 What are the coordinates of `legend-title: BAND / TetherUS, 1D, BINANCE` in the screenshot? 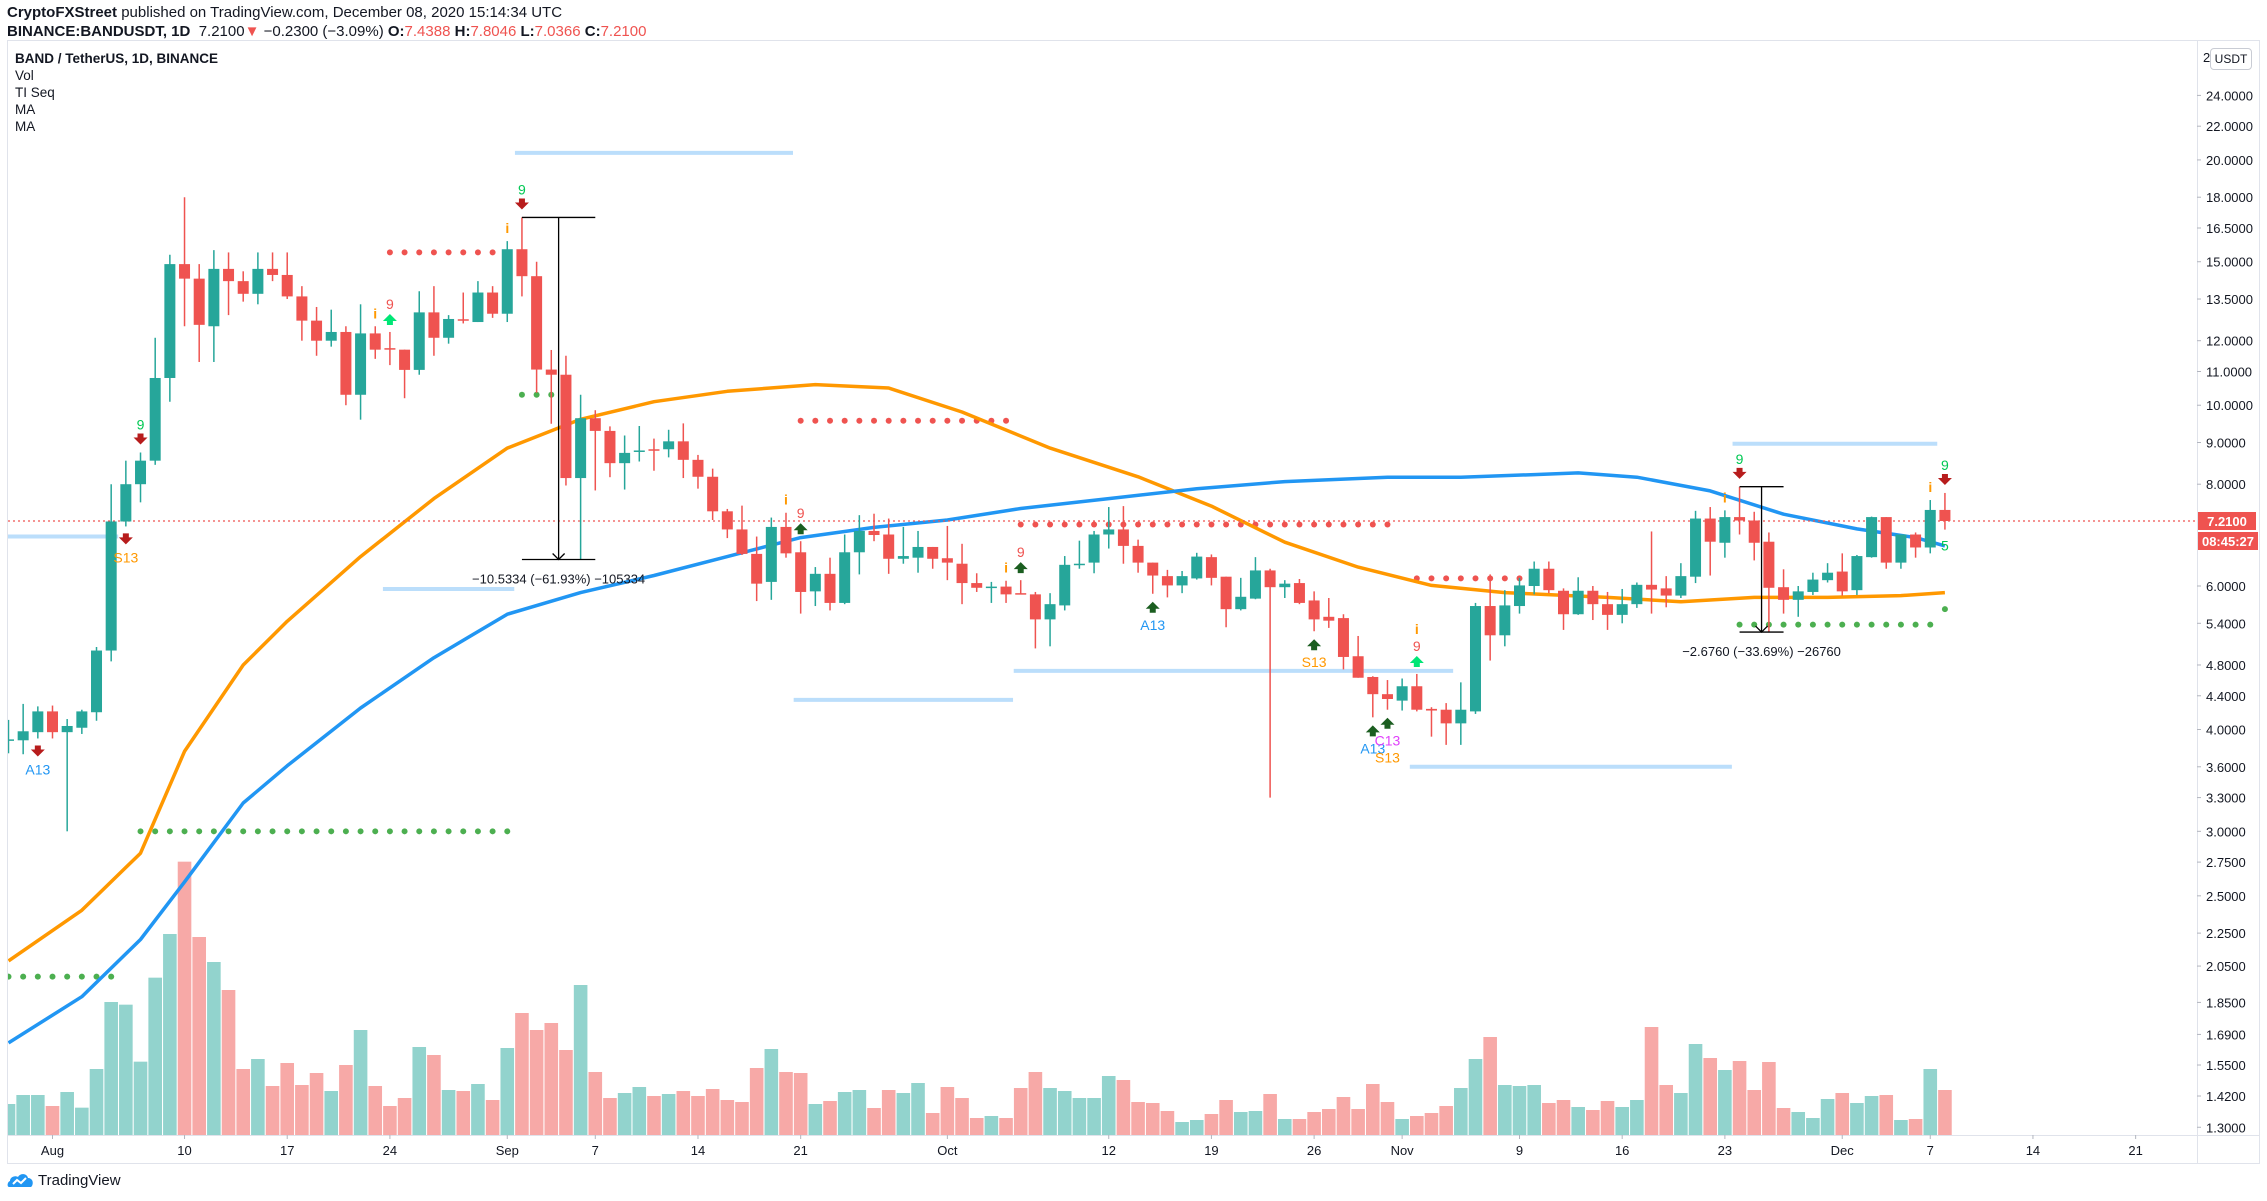 It's located at (117, 58).